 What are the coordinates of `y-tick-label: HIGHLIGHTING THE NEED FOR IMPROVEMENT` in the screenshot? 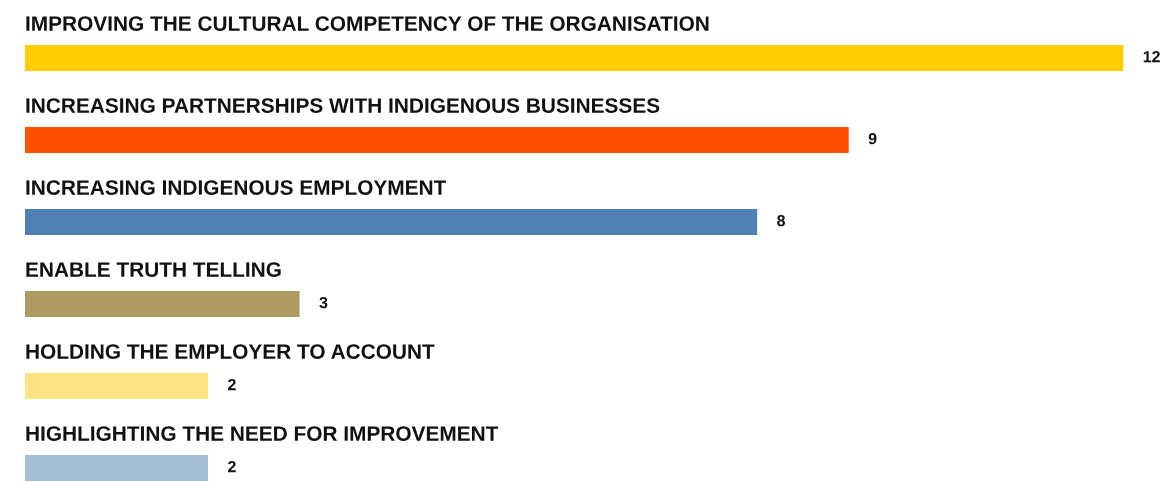 It's located at (262, 433).